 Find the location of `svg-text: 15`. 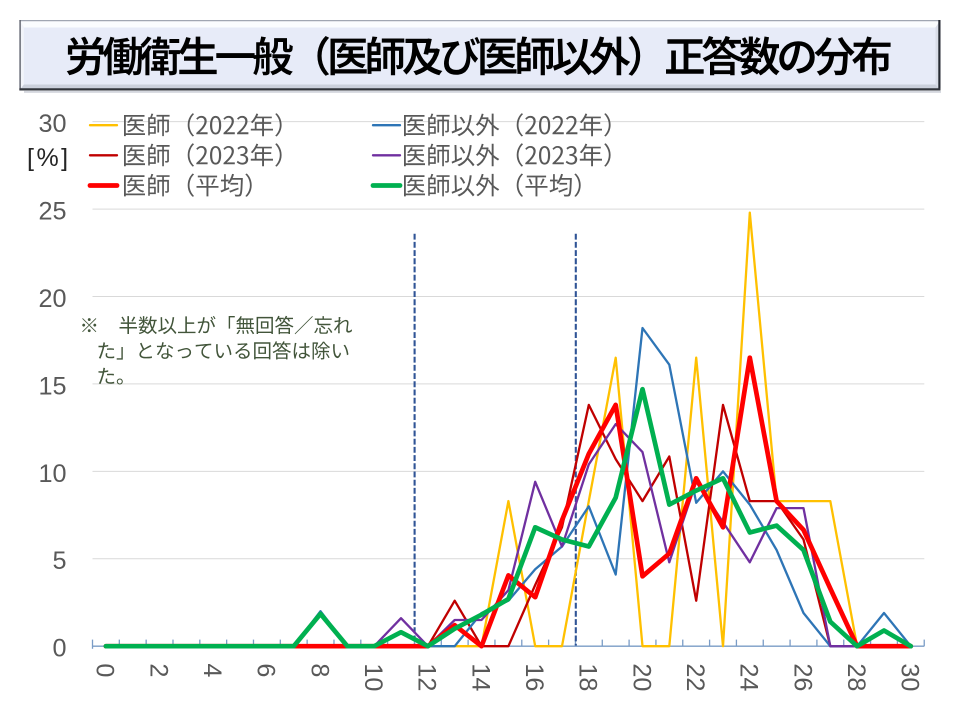

svg-text: 15 is located at coordinates (52, 386).